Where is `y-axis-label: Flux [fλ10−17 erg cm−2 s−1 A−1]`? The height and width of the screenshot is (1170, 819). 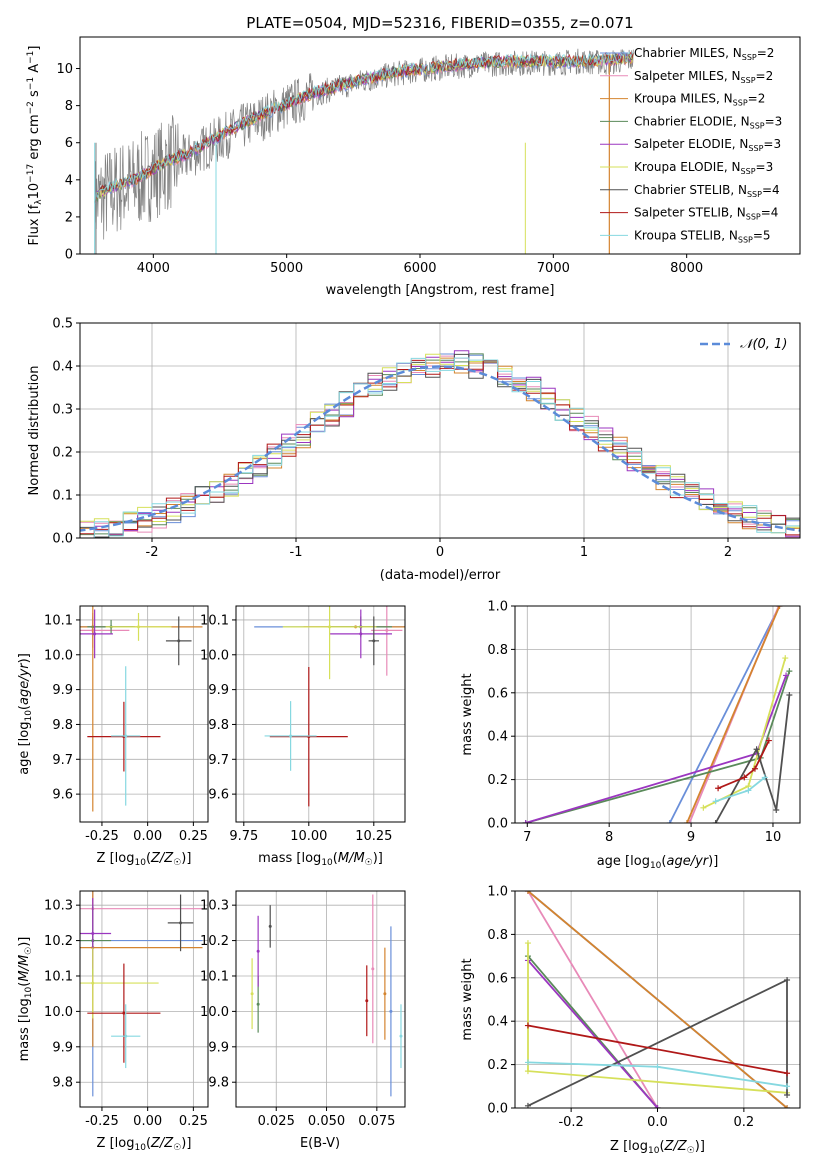 y-axis-label: Flux [fλ10−17 erg cm−2 s−1 A−1] is located at coordinates (35, 146).